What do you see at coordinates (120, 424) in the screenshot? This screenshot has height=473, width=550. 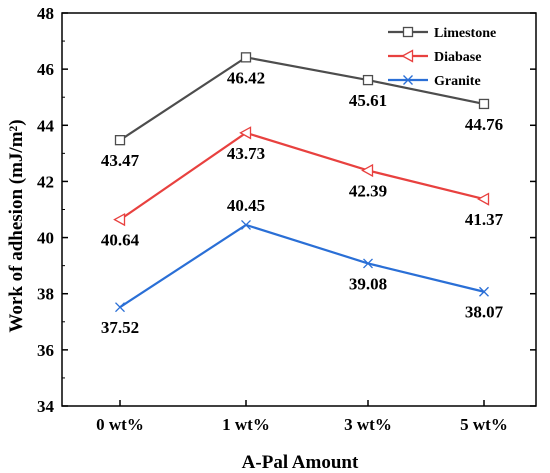 I see `x-tick-label: 0 wt%` at bounding box center [120, 424].